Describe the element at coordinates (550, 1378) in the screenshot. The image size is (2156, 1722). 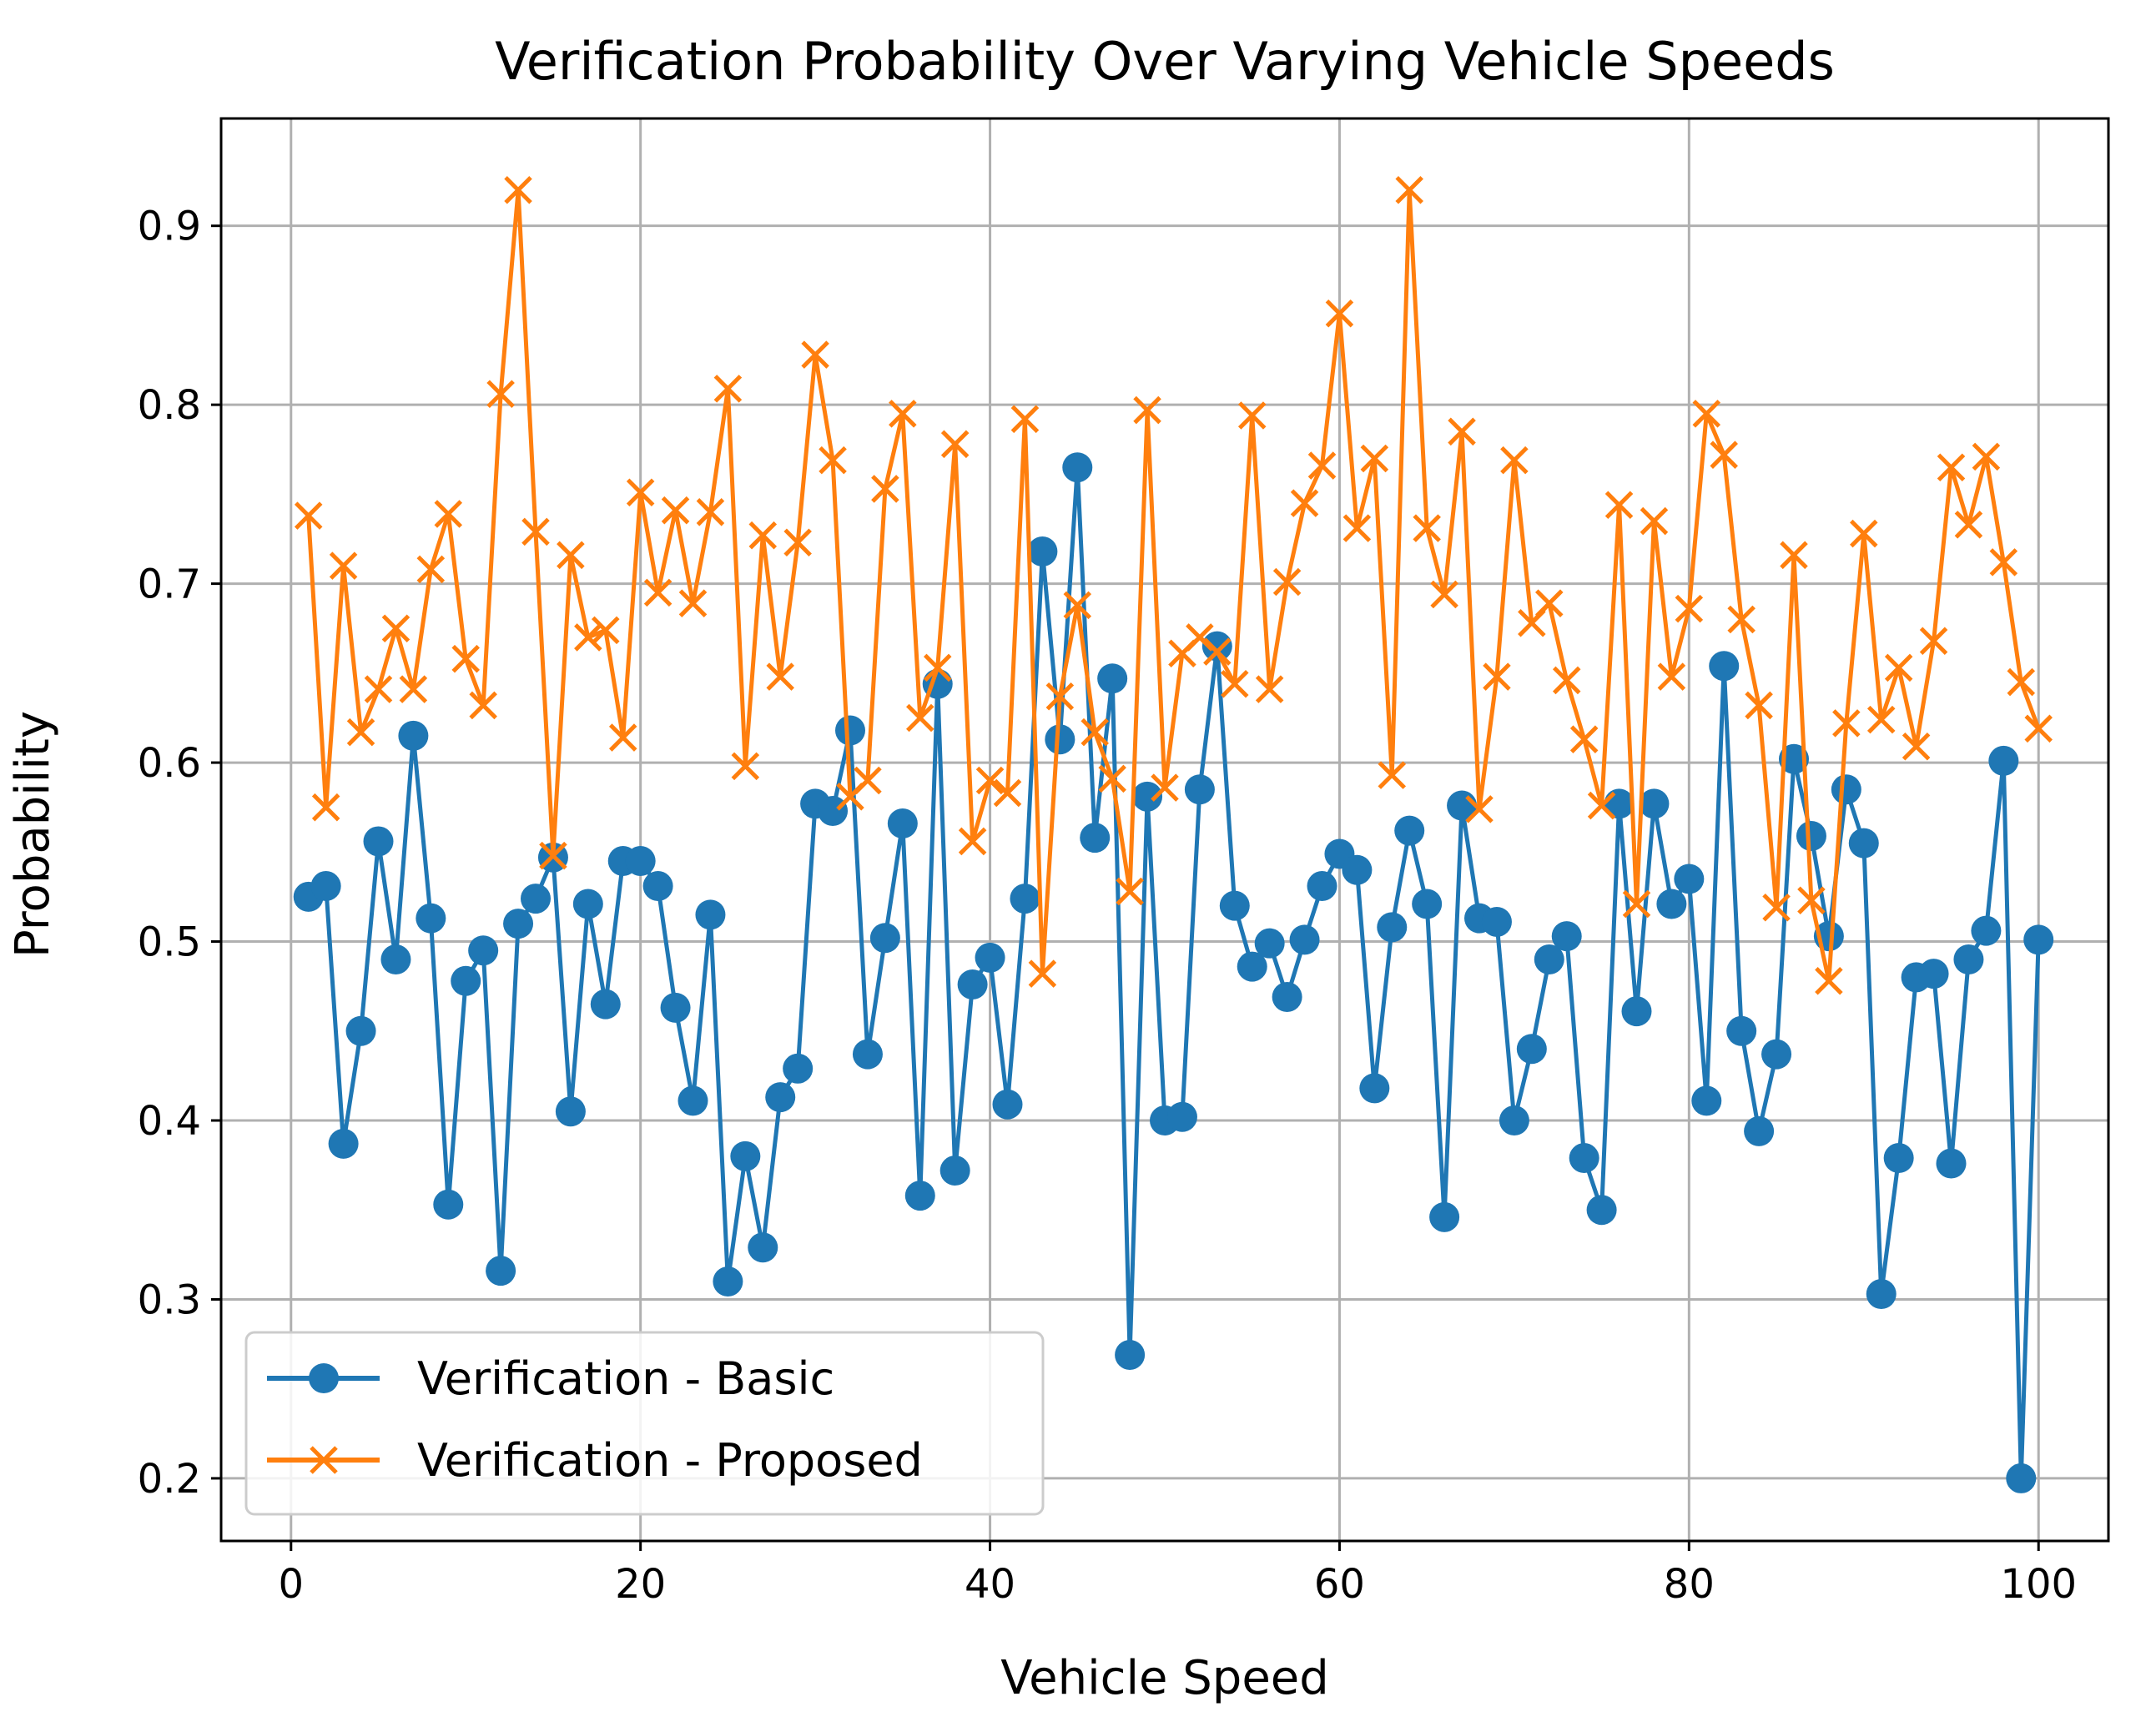
I see `legend-item-basic: Verification - Basic` at that location.